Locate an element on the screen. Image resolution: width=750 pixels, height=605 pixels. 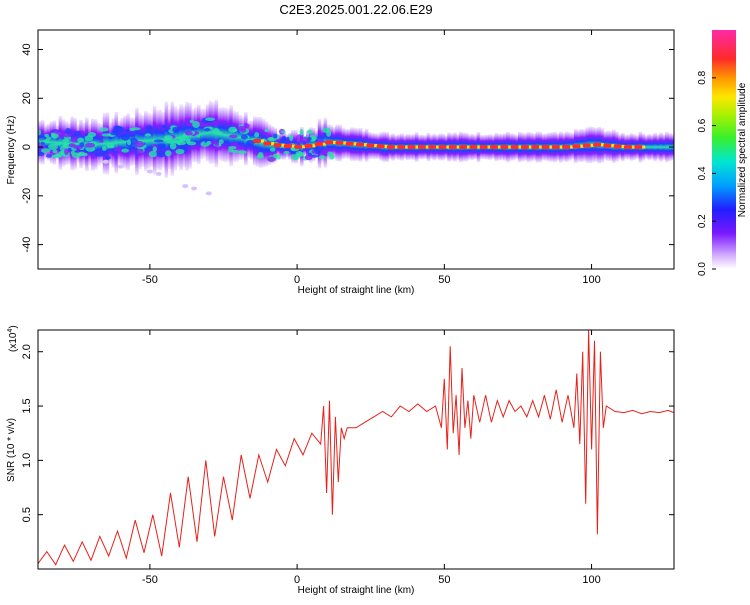
spectrogram-y-tick-label: 0 is located at coordinates (27, 147).